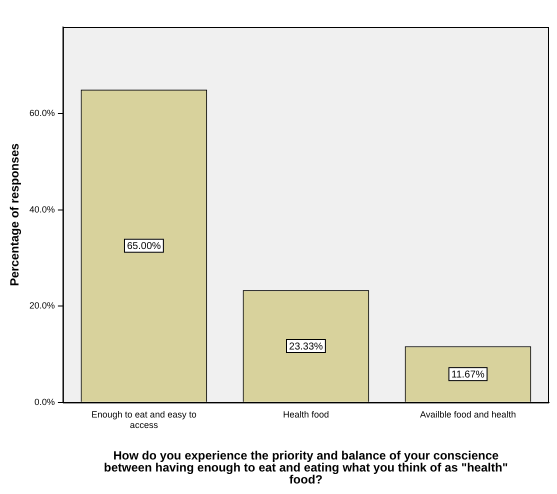 The width and height of the screenshot is (557, 494). I want to click on y-axis-title: Percentage of responses, so click(15, 214).